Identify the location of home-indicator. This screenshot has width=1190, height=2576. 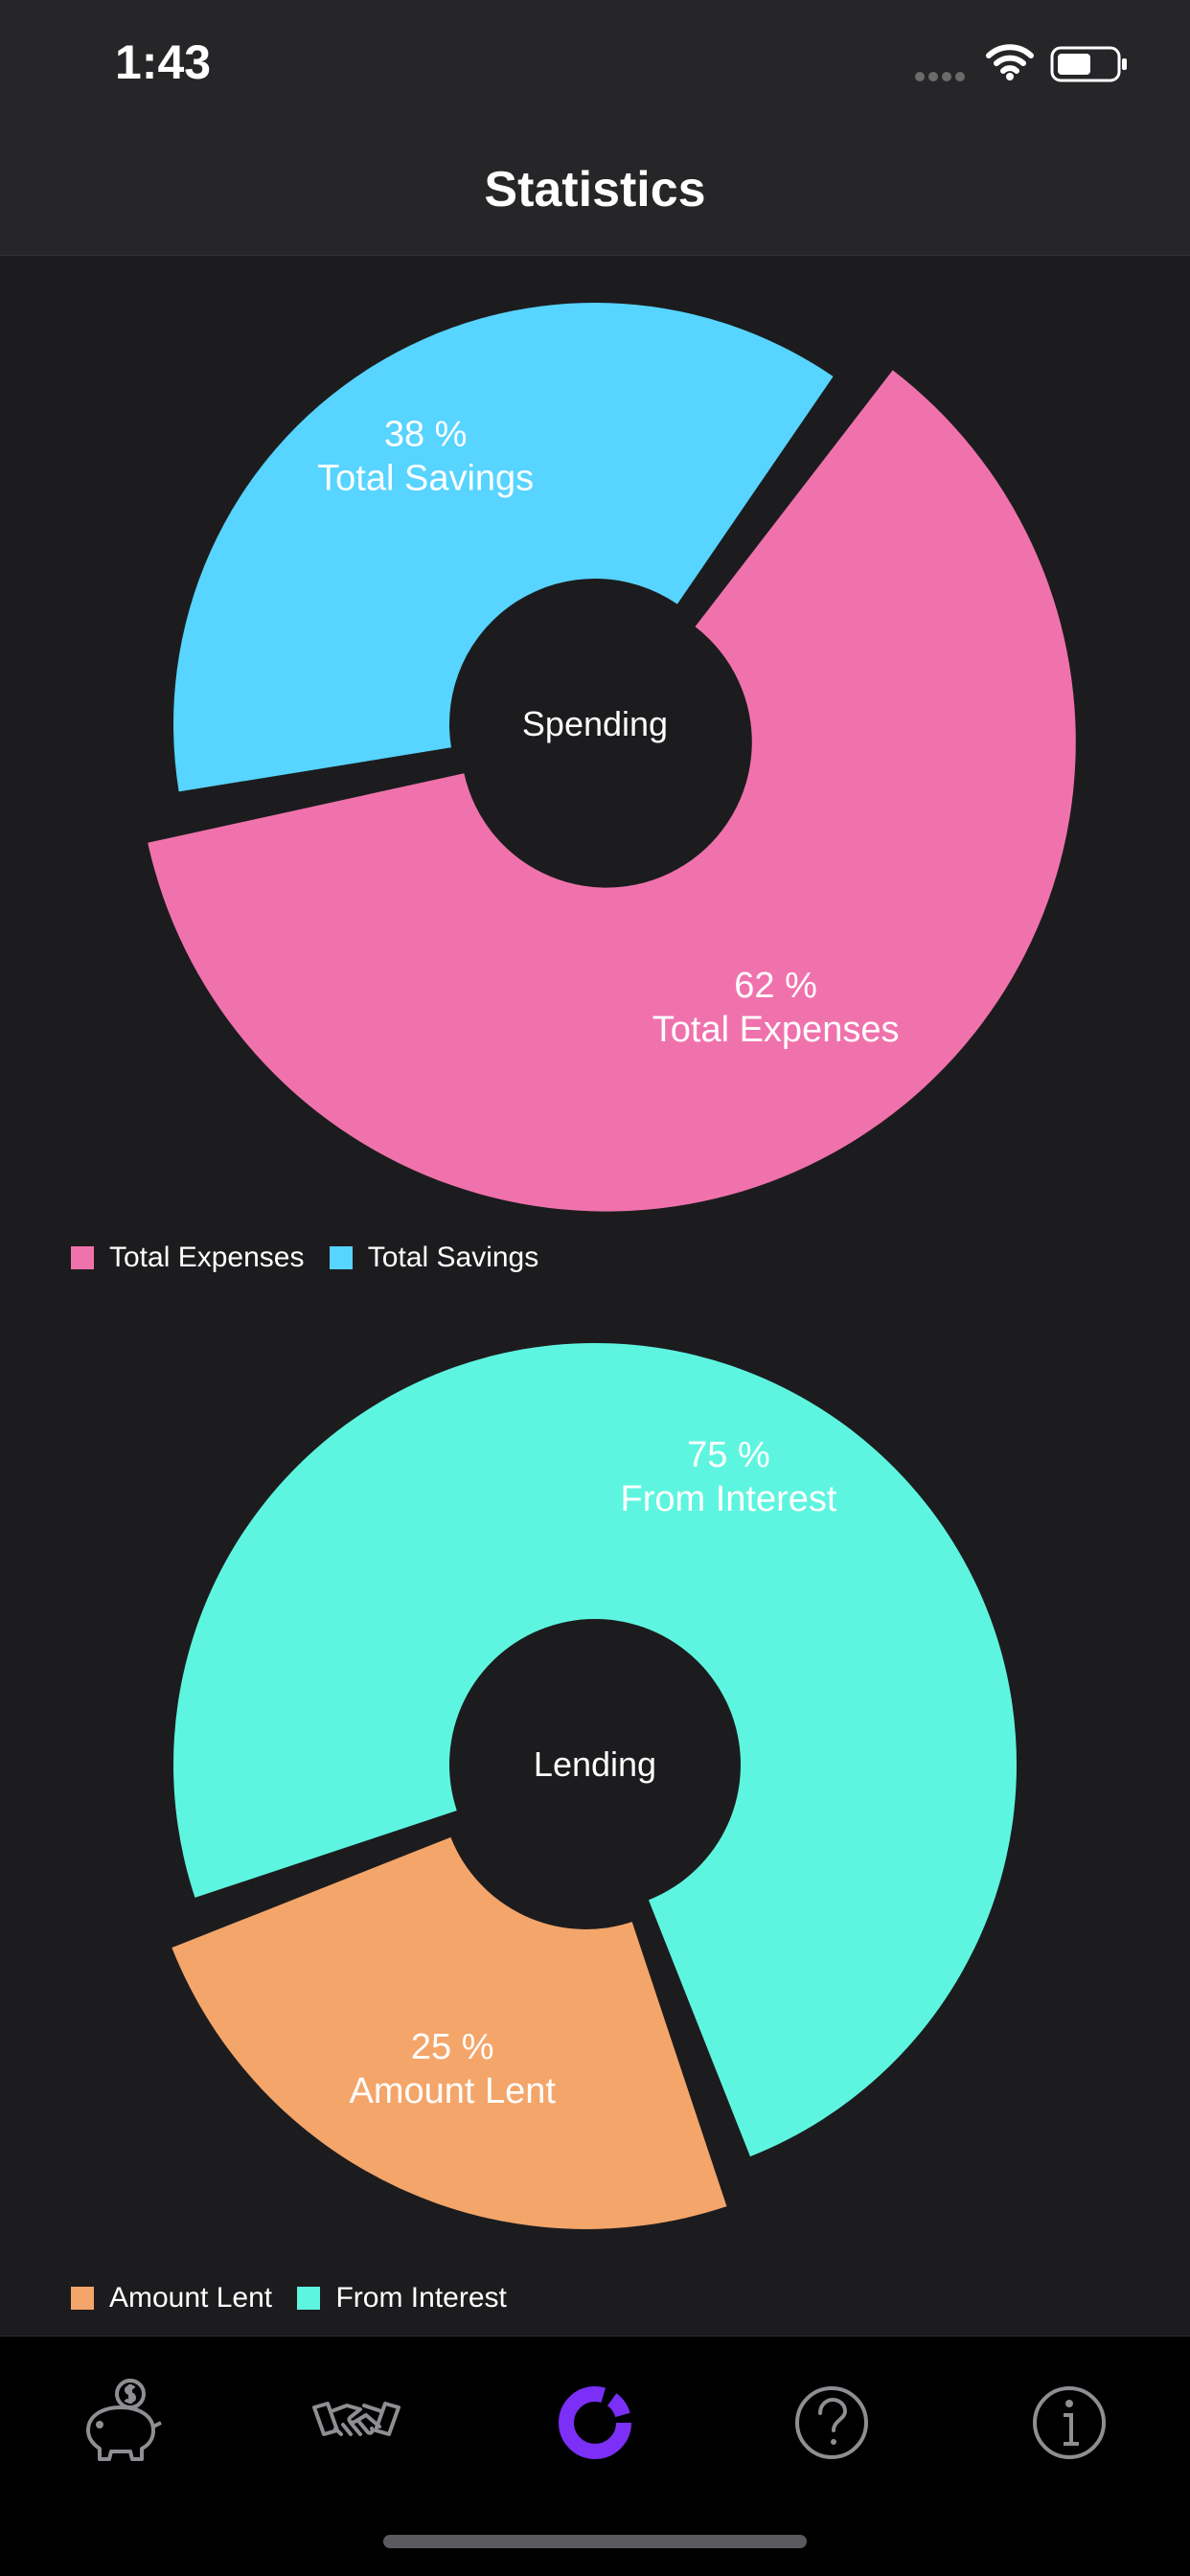
(595, 2541).